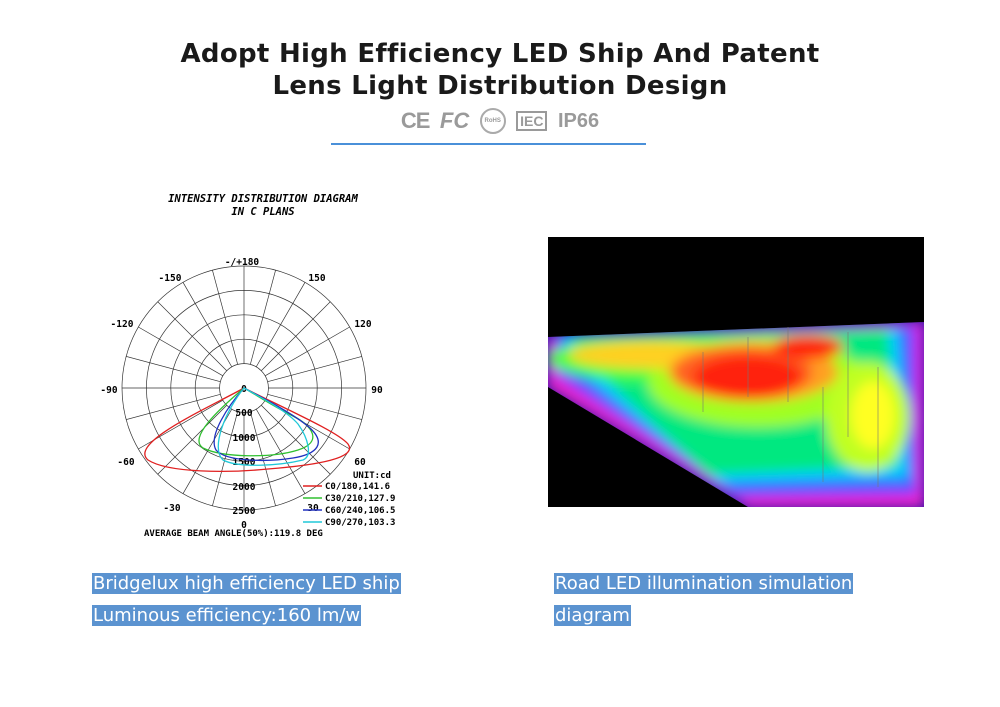 This screenshot has width=1000, height=707. What do you see at coordinates (316, 278) in the screenshot?
I see `angle-label-150: 150` at bounding box center [316, 278].